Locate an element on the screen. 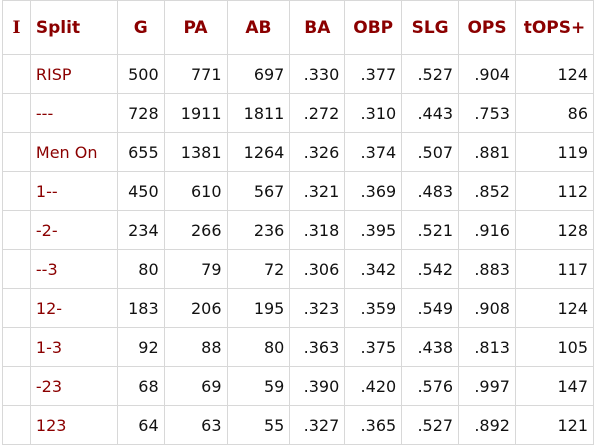  stat-cell: .576 is located at coordinates (430, 386).